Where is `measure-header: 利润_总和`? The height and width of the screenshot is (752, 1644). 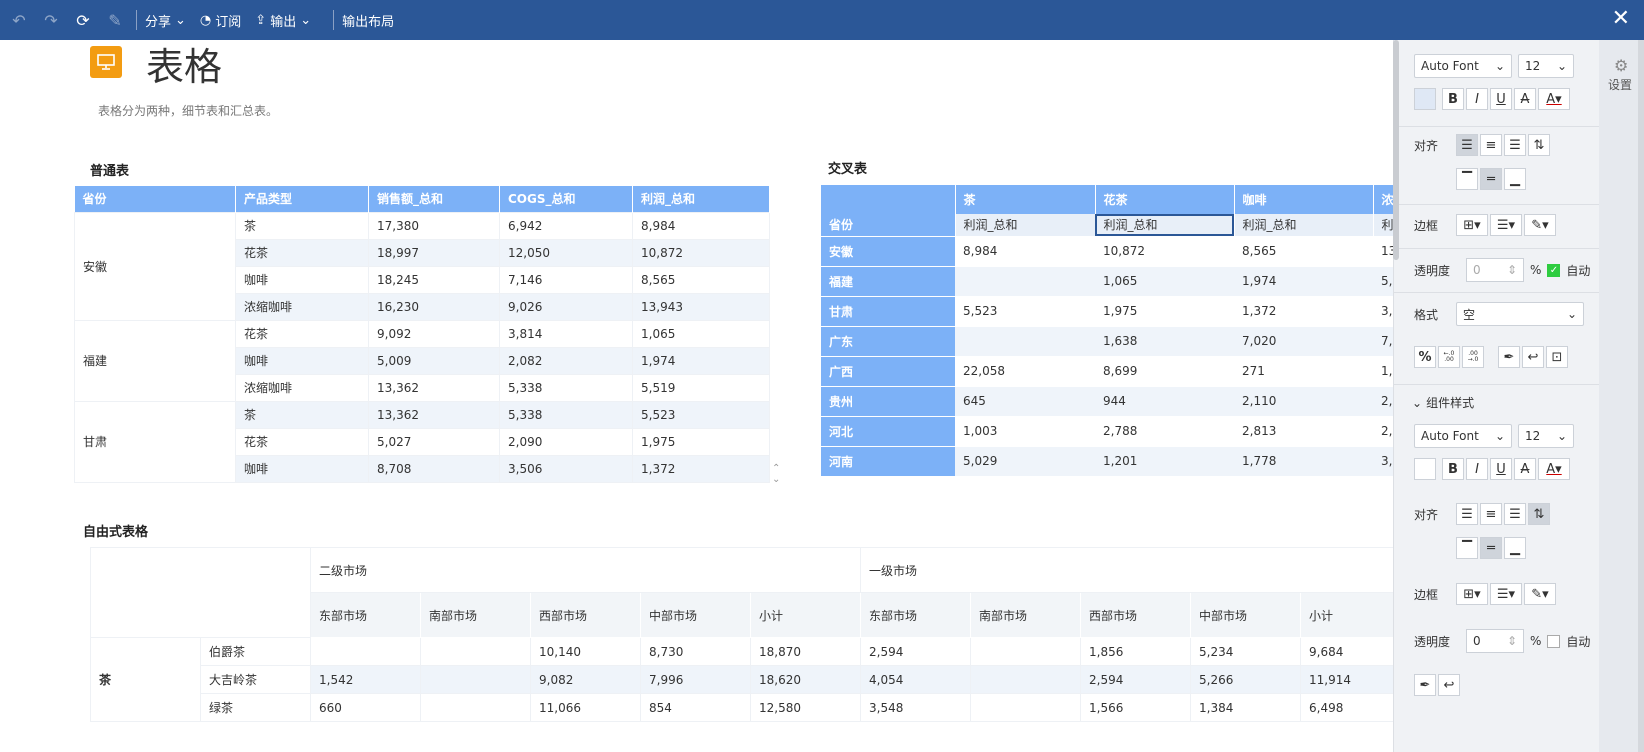 measure-header: 利润_总和 is located at coordinates (1025, 225).